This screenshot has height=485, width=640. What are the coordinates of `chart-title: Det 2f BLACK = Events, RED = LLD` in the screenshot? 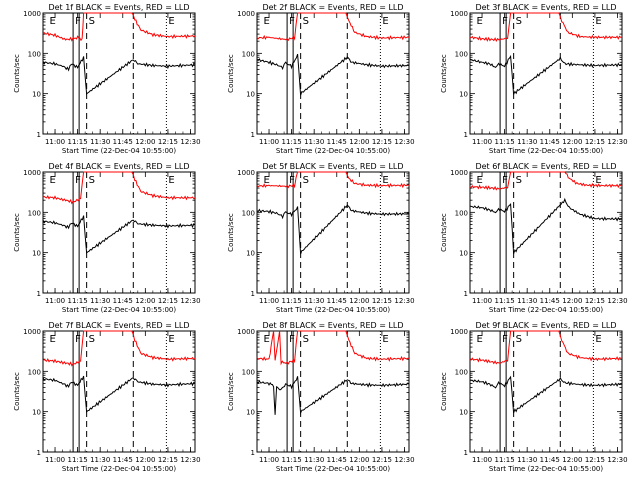 It's located at (332, 7).